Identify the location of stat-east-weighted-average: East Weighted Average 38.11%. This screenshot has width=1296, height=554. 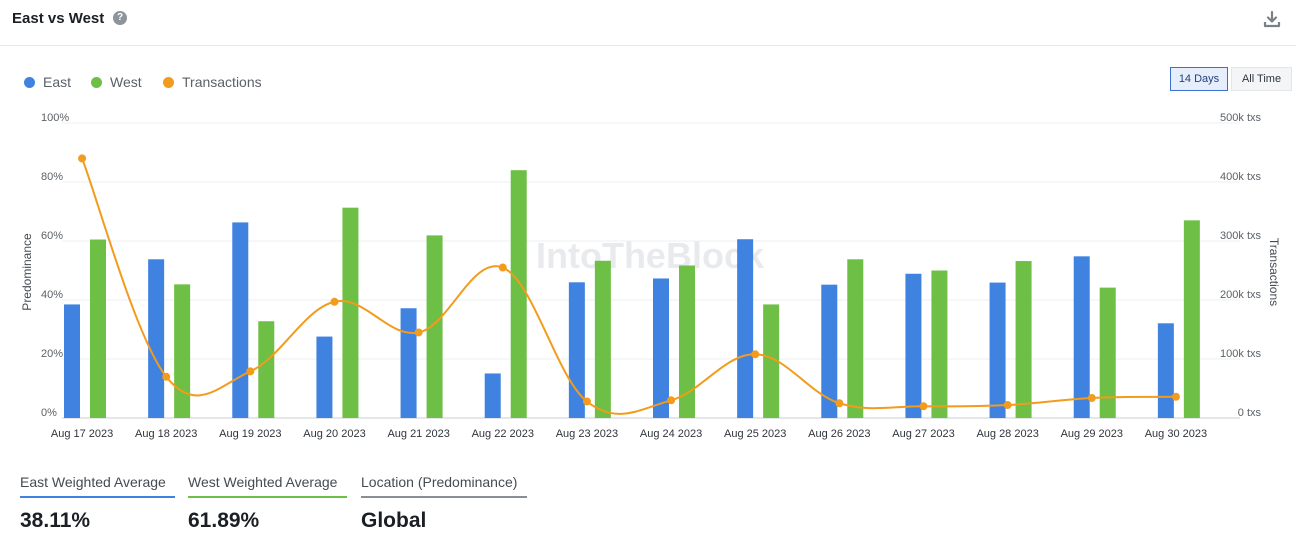
(97, 503).